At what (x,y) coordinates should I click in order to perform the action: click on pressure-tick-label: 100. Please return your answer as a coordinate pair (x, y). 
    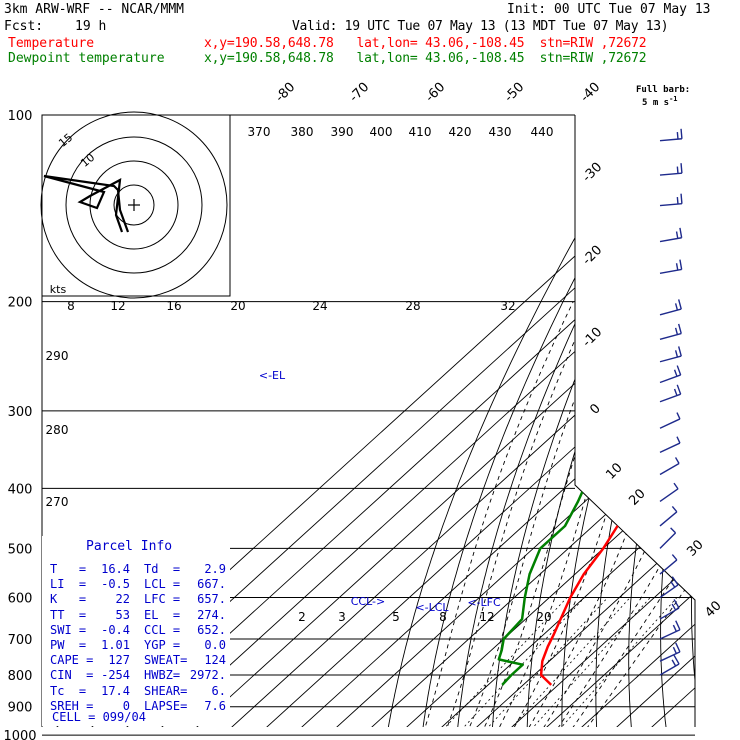
    Looking at the image, I should click on (20, 116).